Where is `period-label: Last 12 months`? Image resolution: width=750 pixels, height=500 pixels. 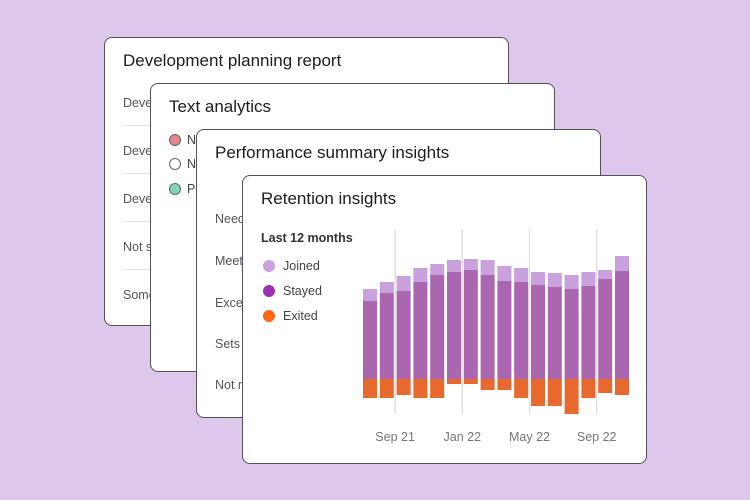 period-label: Last 12 months is located at coordinates (307, 238).